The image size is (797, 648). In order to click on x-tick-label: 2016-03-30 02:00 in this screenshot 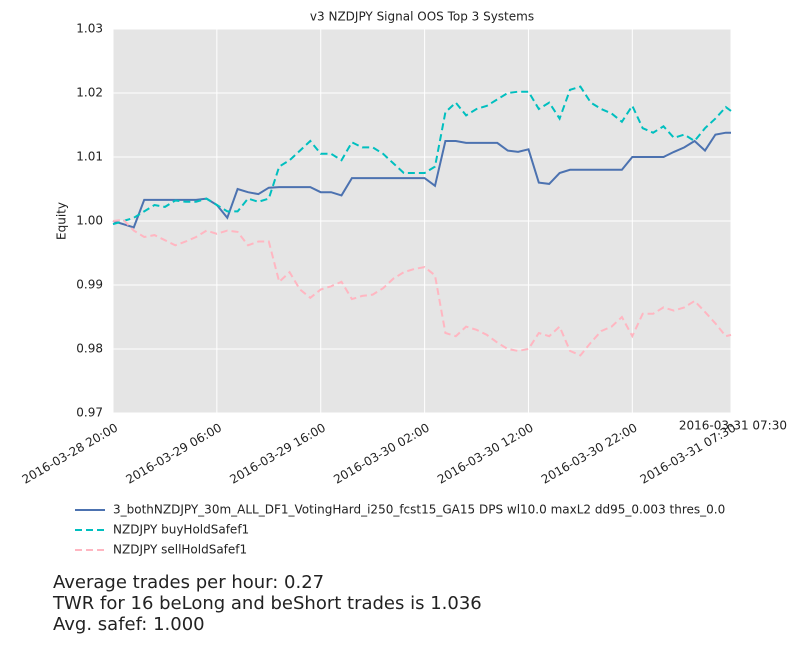, I will do `click(381, 454)`.